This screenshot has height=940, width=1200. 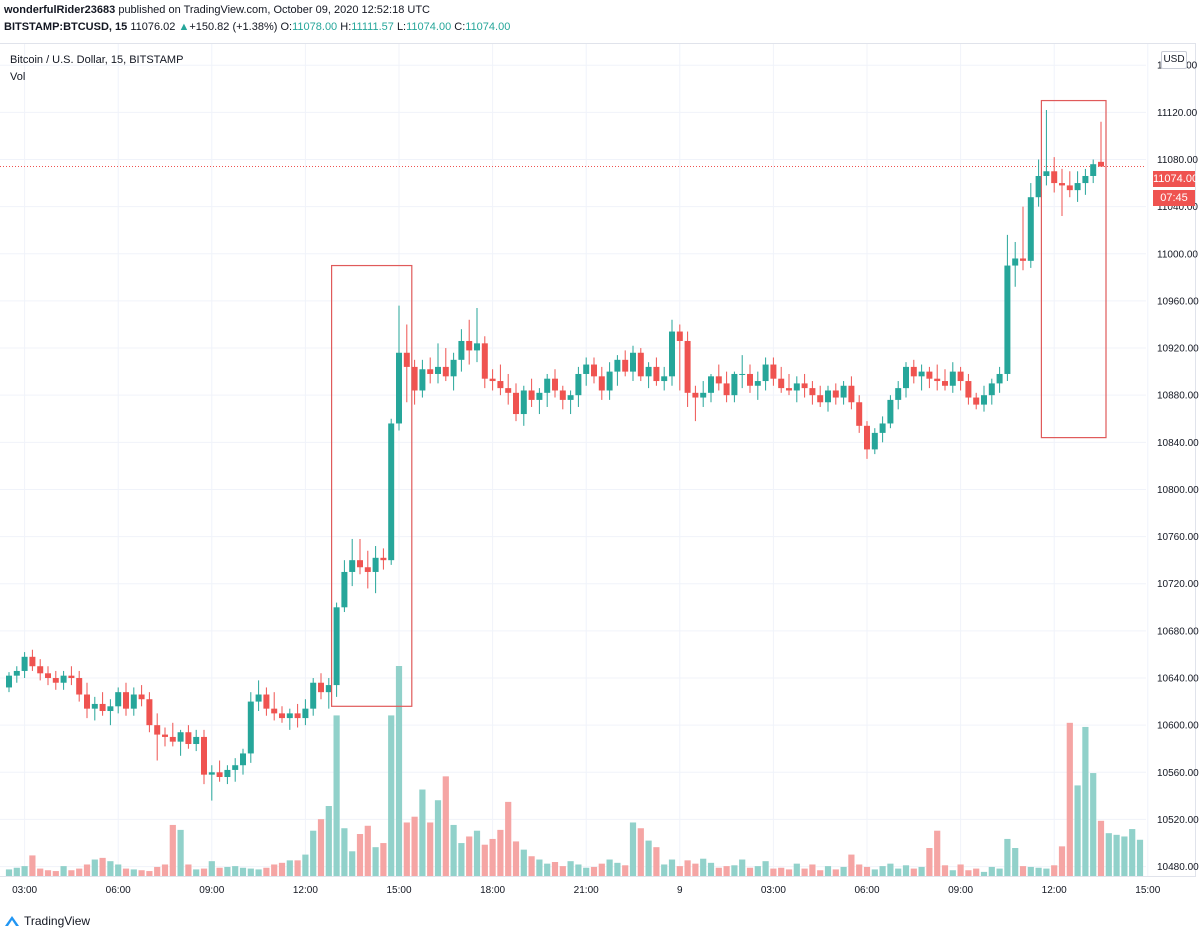 What do you see at coordinates (60, 10) in the screenshot?
I see `author-name: wonderfulRider23683` at bounding box center [60, 10].